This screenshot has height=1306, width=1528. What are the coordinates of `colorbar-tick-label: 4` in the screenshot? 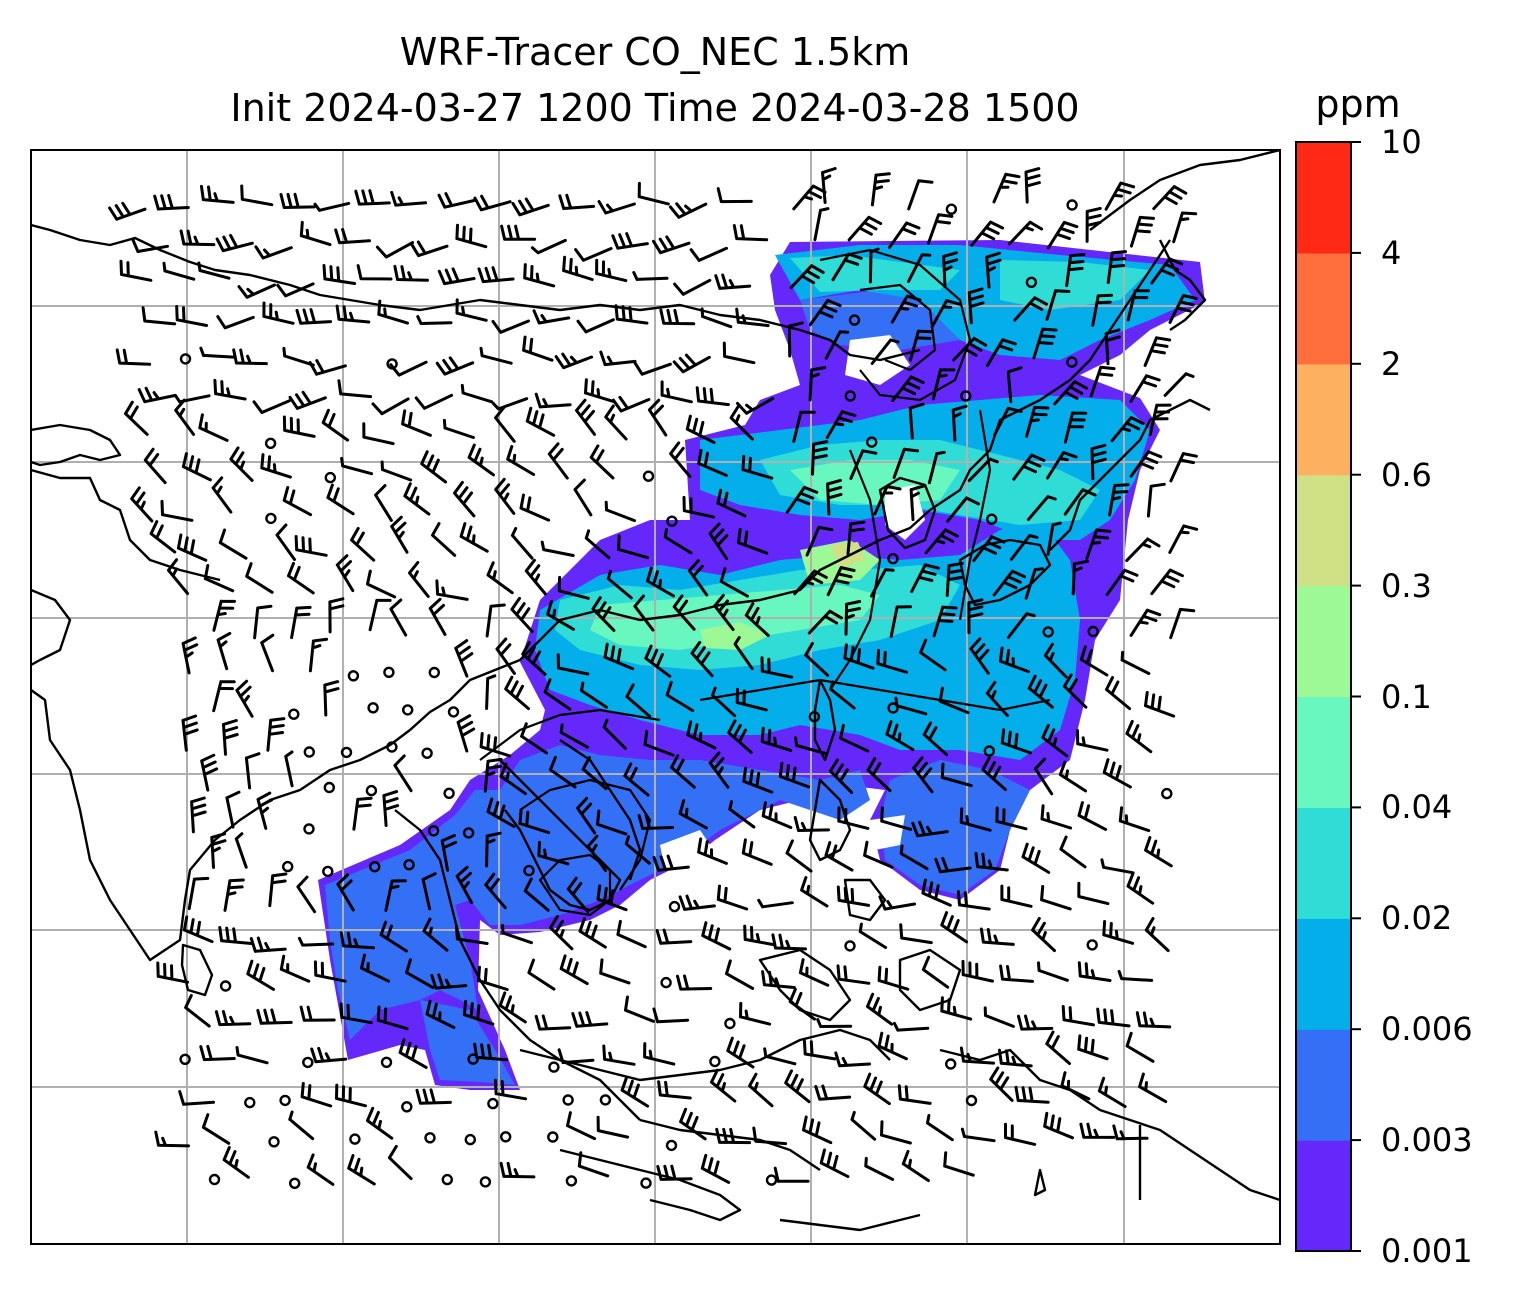 It's located at (1391, 252).